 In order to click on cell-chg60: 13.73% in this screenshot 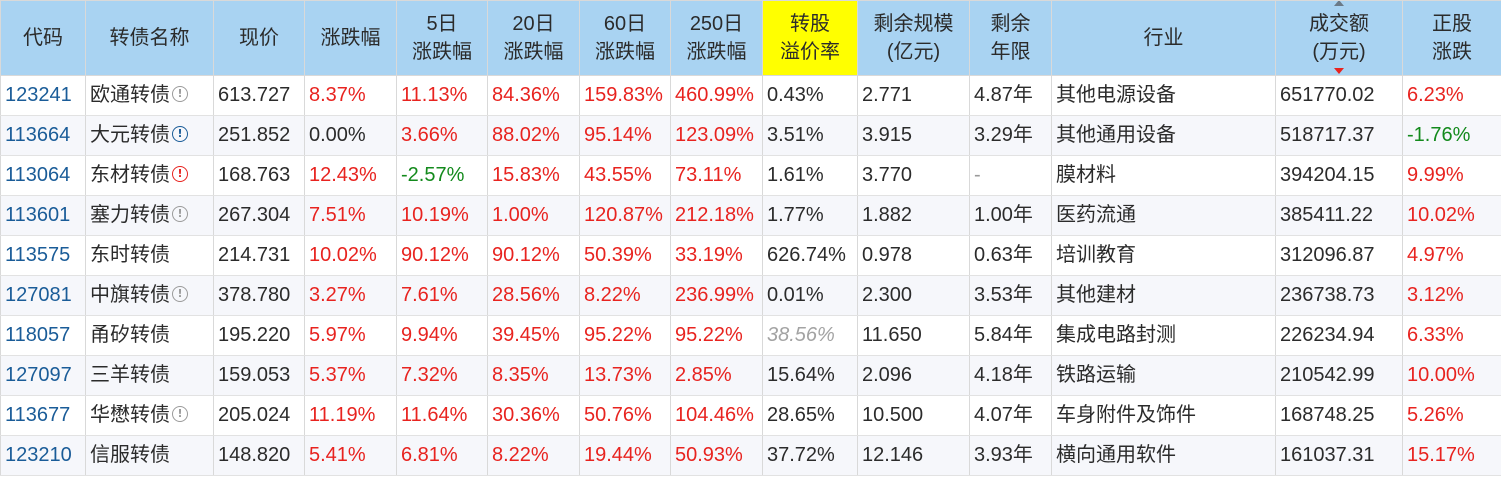, I will do `click(625, 375)`.